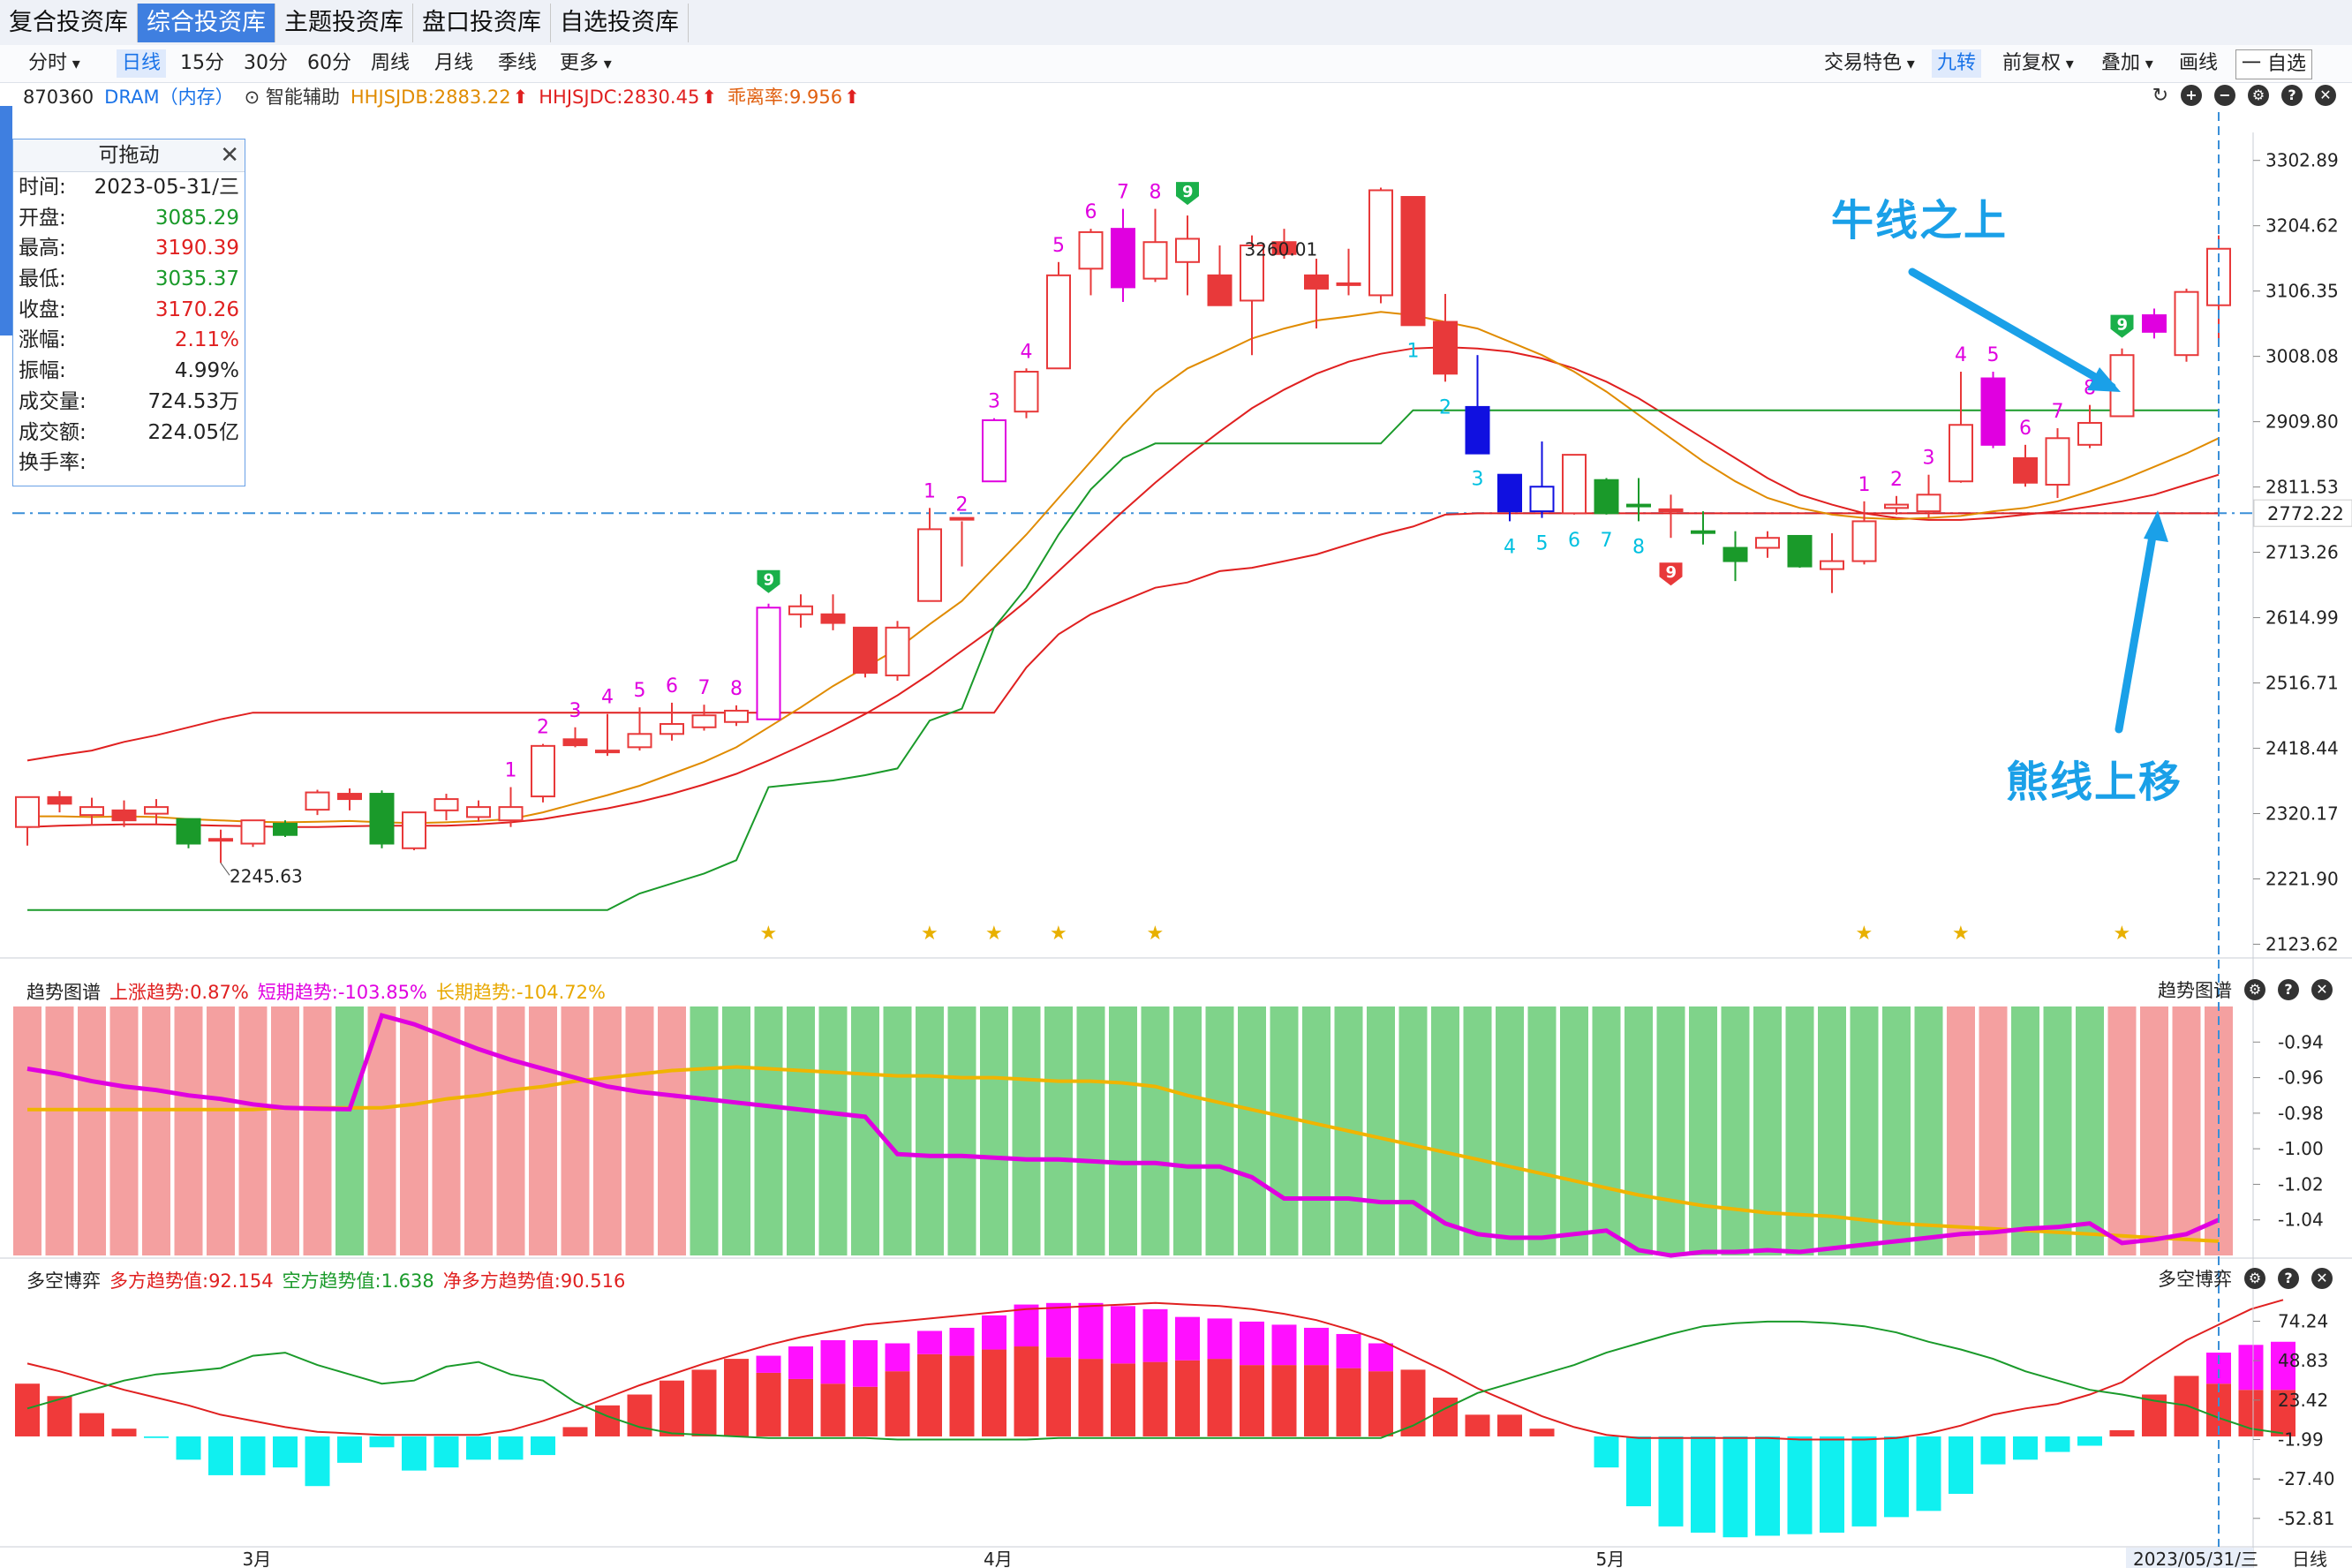 The width and height of the screenshot is (2352, 1568). I want to click on toolbar-right-4: 画线, so click(2199, 63).